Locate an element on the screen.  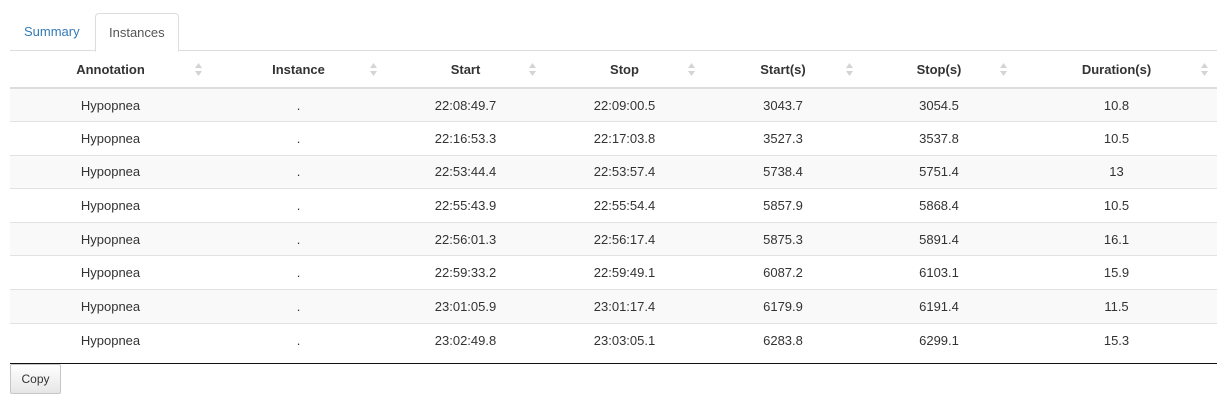
table-cell: 6299.1 is located at coordinates (939, 339).